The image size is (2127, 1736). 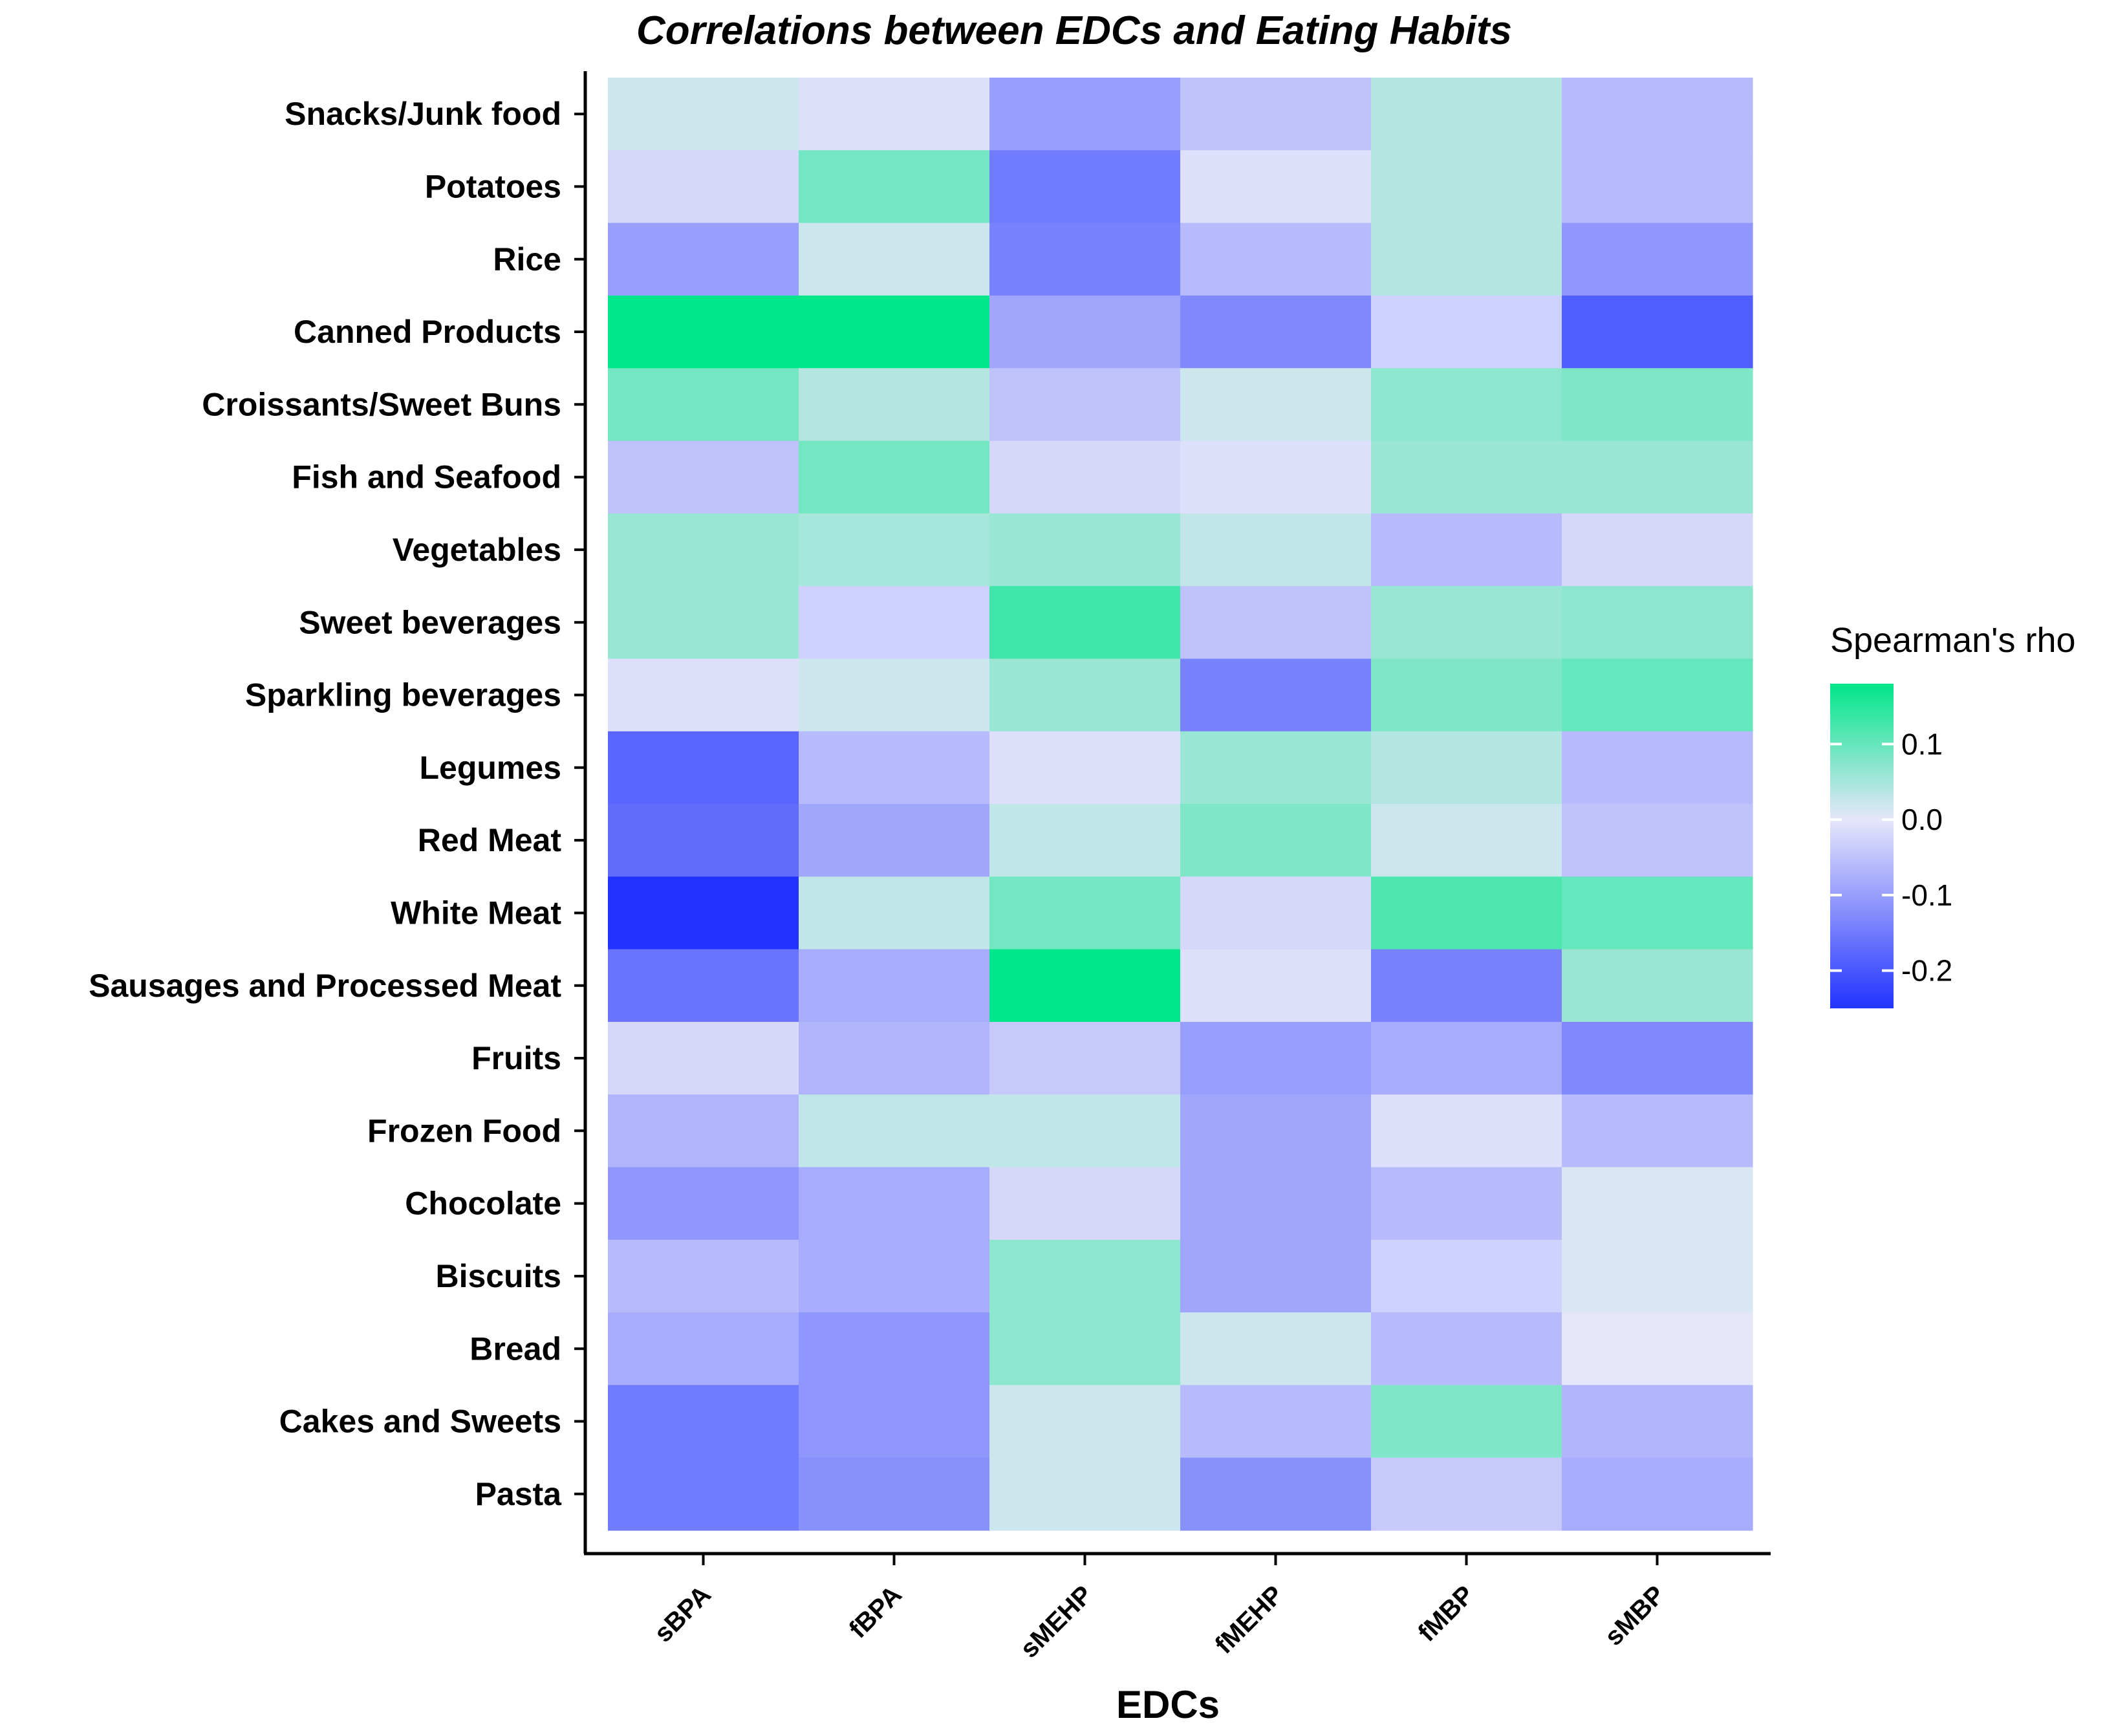 I want to click on legend: Spearman's rho 0.1 0.0 -0.1 -0.2, so click(x=1953, y=815).